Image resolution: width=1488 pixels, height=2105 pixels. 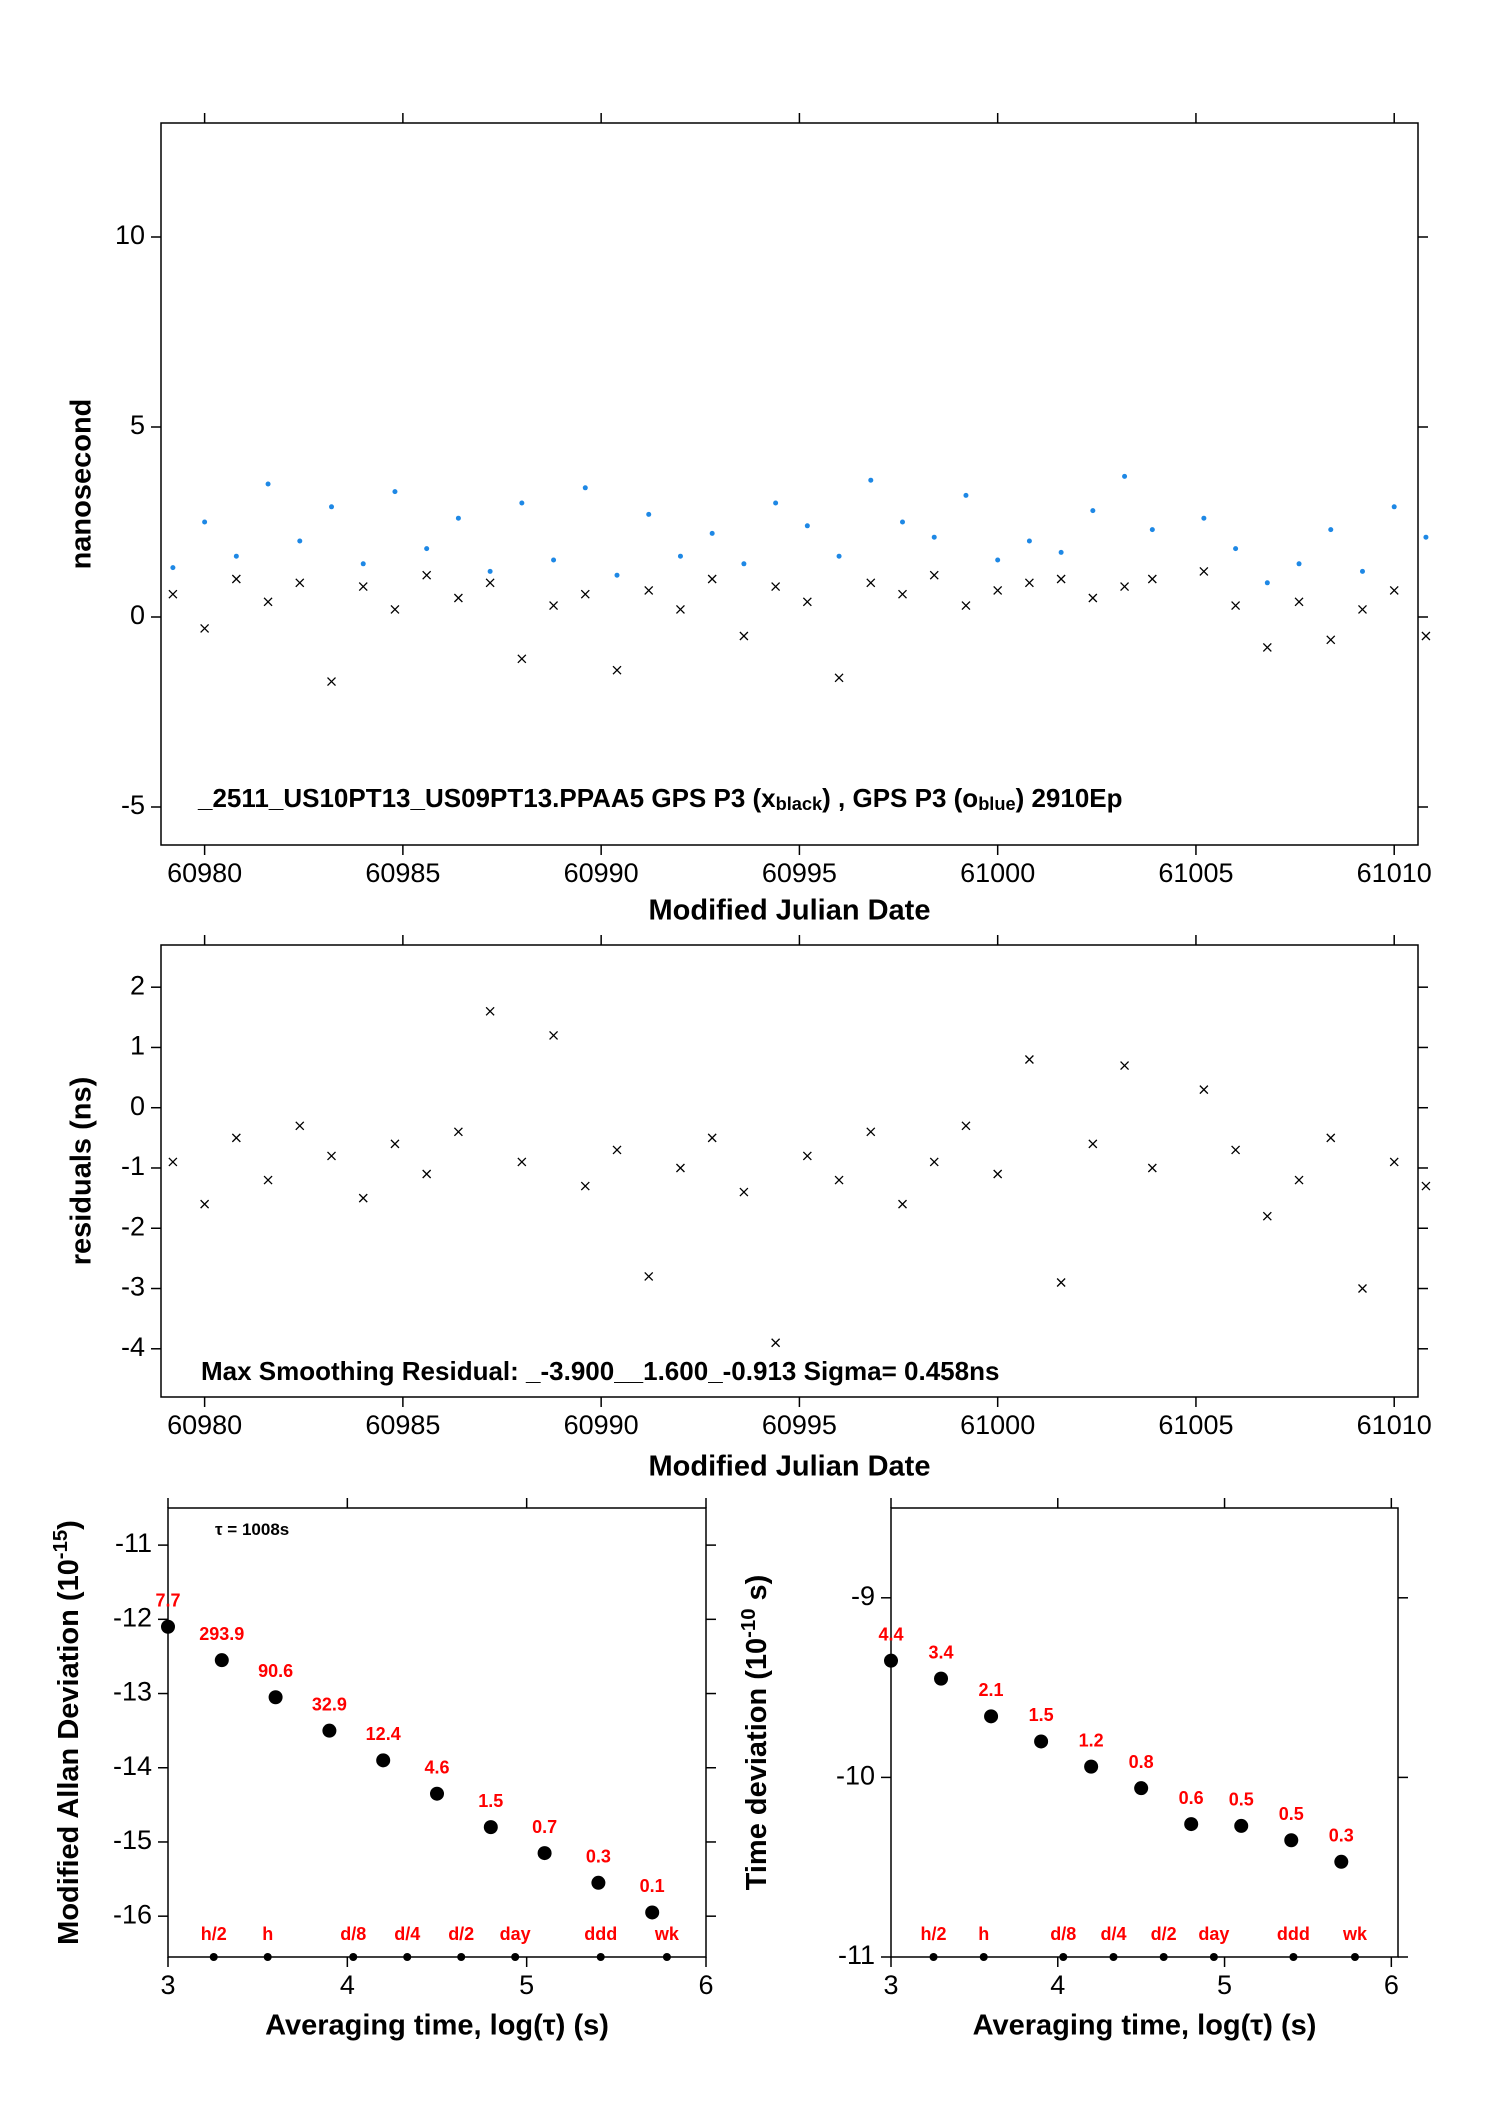 I want to click on y-tick-label: -13, so click(x=132, y=1692).